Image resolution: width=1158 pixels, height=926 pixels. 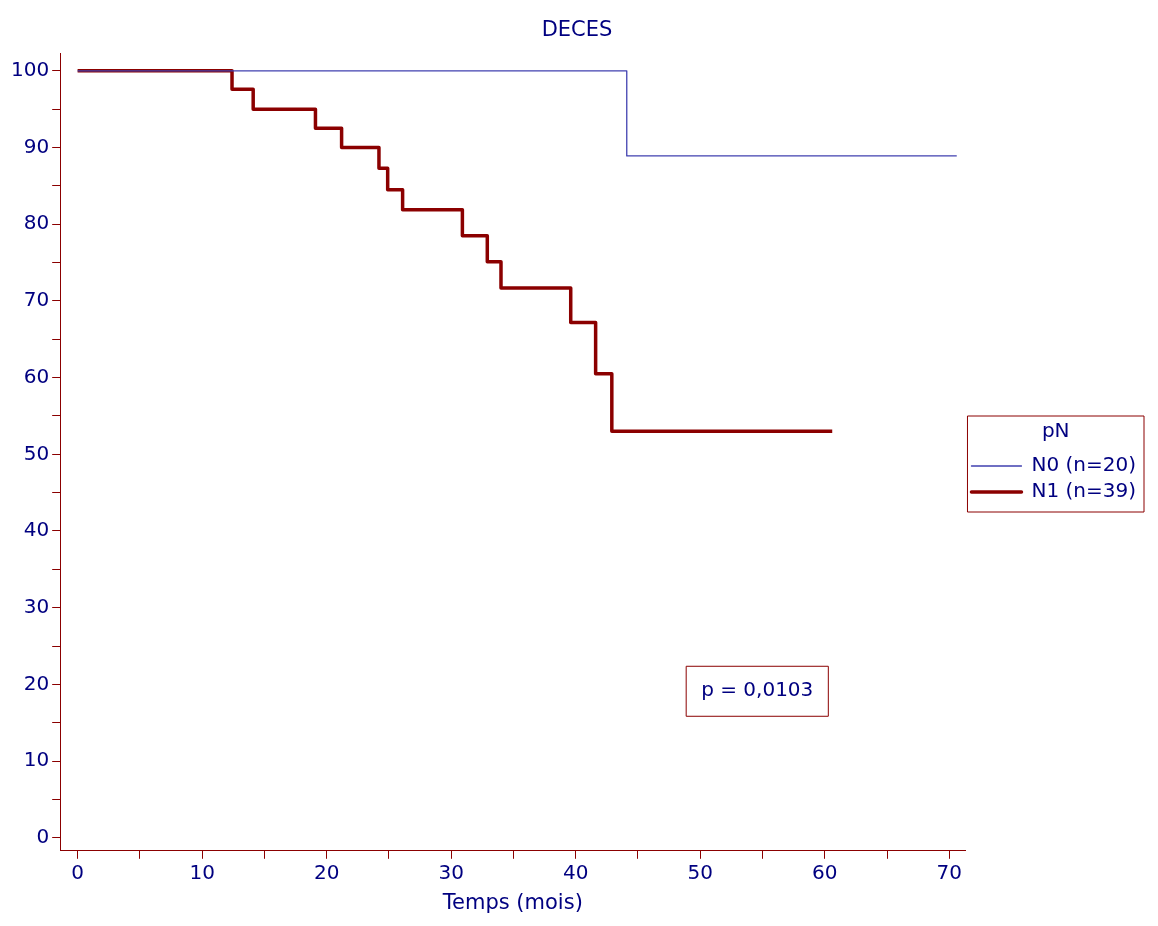 What do you see at coordinates (36, 299) in the screenshot?
I see `y-tick-label: 70` at bounding box center [36, 299].